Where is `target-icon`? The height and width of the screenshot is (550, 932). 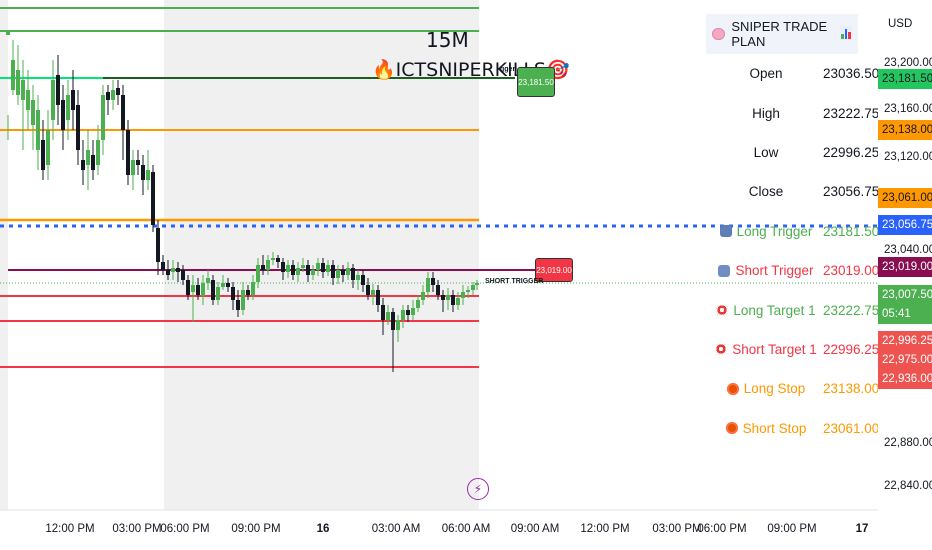 target-icon is located at coordinates (722, 310).